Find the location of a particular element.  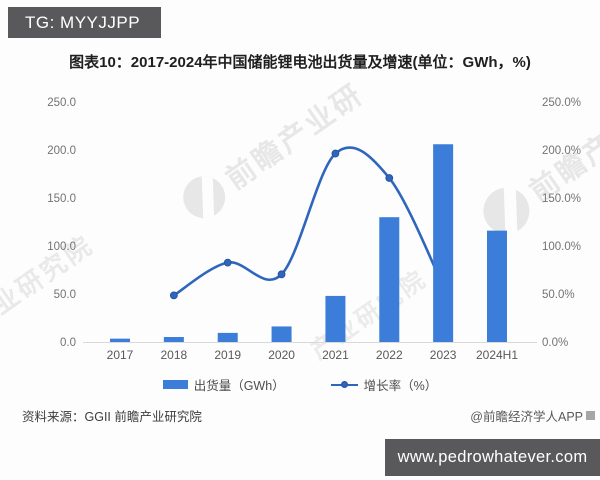

y-axis-label-left: 150.0 is located at coordinates (61, 199).